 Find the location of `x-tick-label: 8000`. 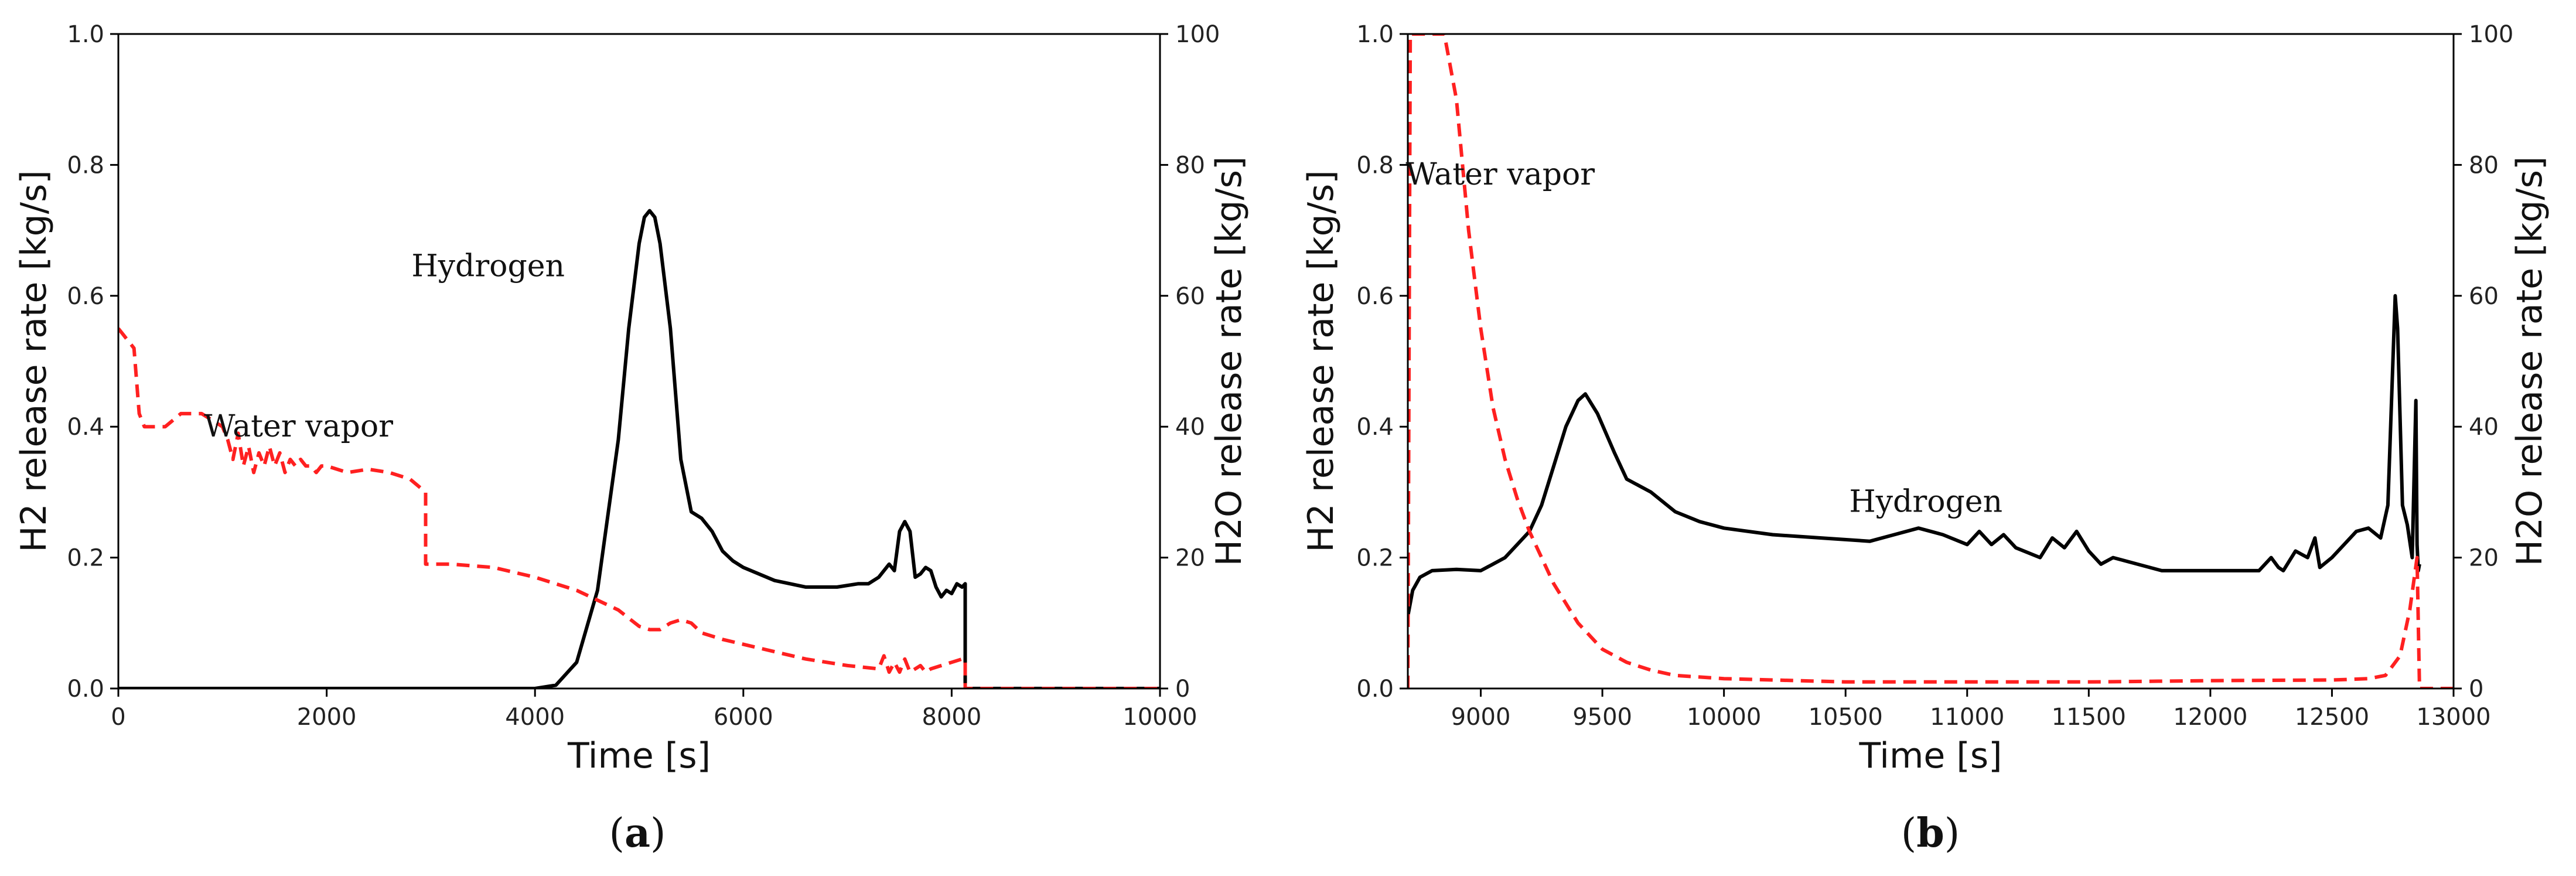

x-tick-label: 8000 is located at coordinates (952, 717).